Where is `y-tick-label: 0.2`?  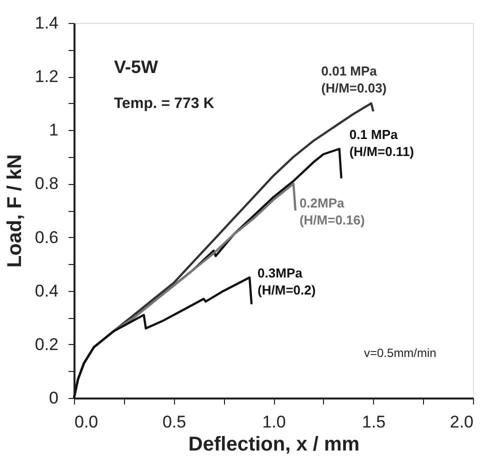
y-tick-label: 0.2 is located at coordinates (46, 344).